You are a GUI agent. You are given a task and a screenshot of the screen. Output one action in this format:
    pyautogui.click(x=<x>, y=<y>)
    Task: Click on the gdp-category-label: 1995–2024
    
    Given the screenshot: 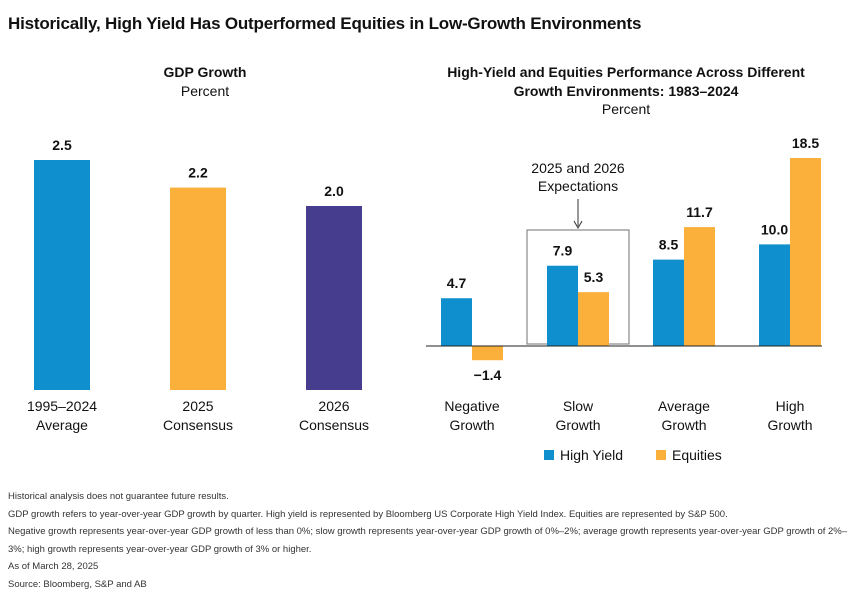 What is the action you would take?
    pyautogui.click(x=62, y=406)
    